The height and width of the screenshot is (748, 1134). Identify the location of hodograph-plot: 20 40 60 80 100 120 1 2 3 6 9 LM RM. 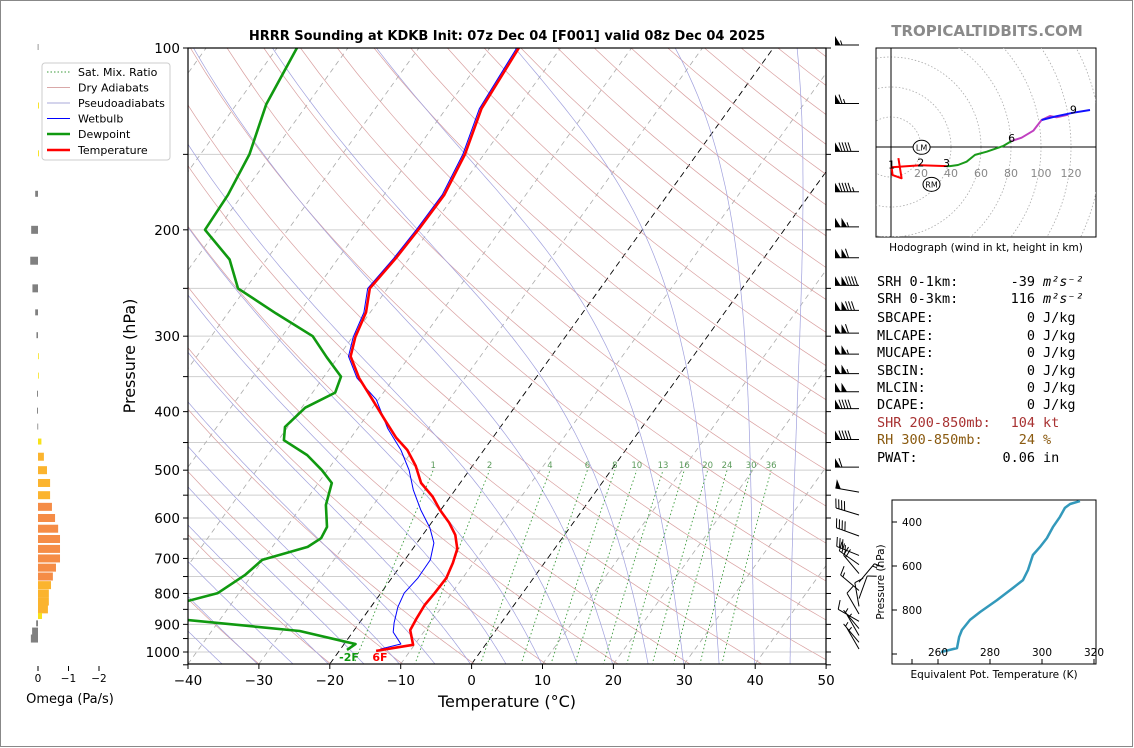
(986, 142).